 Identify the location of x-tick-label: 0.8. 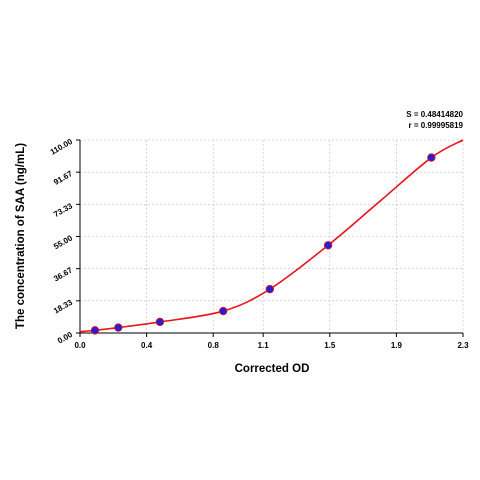
(214, 345).